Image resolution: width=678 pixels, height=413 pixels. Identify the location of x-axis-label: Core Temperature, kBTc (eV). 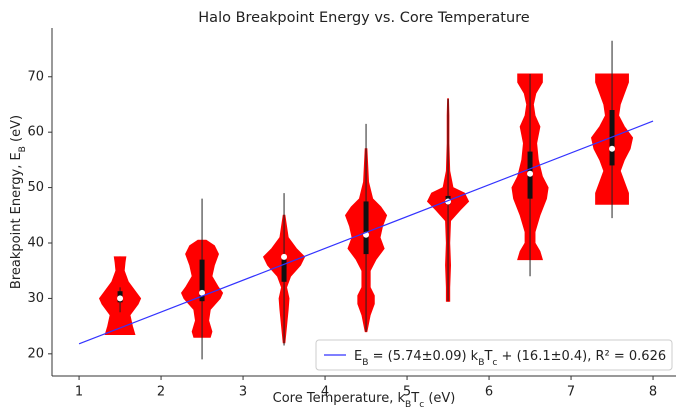
(364, 400).